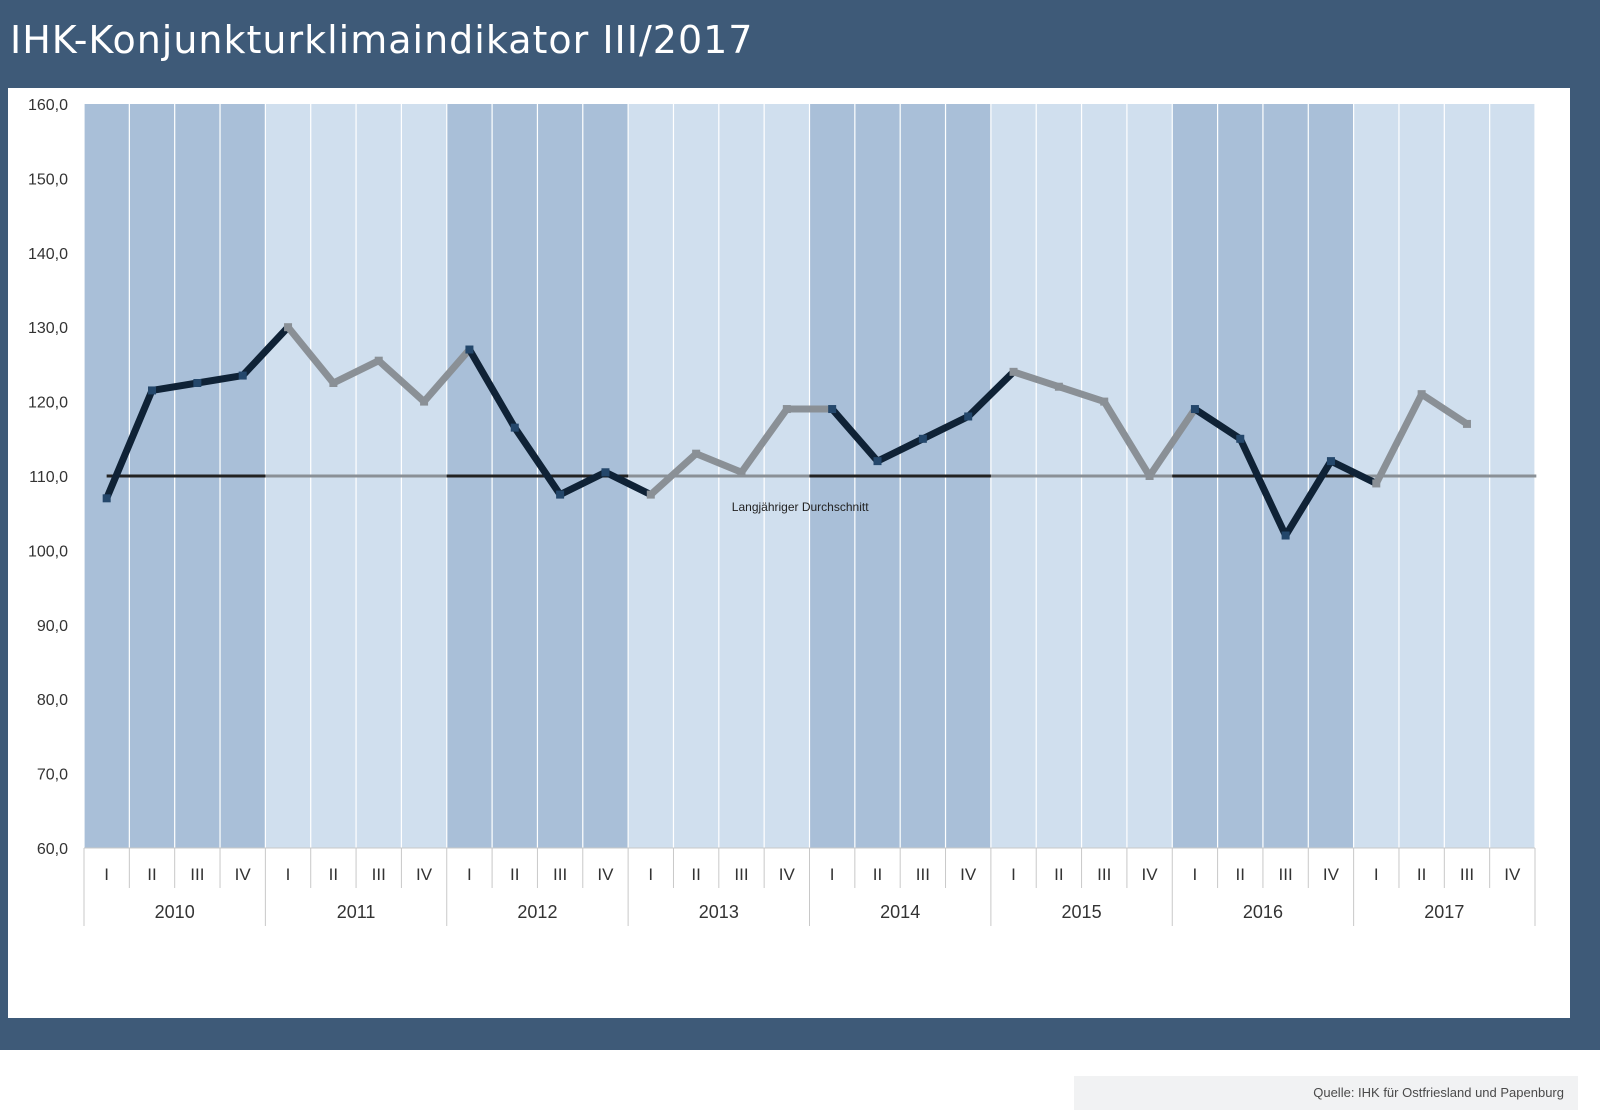 The height and width of the screenshot is (1110, 1600). I want to click on y-tick-label: 120,0, so click(48, 403).